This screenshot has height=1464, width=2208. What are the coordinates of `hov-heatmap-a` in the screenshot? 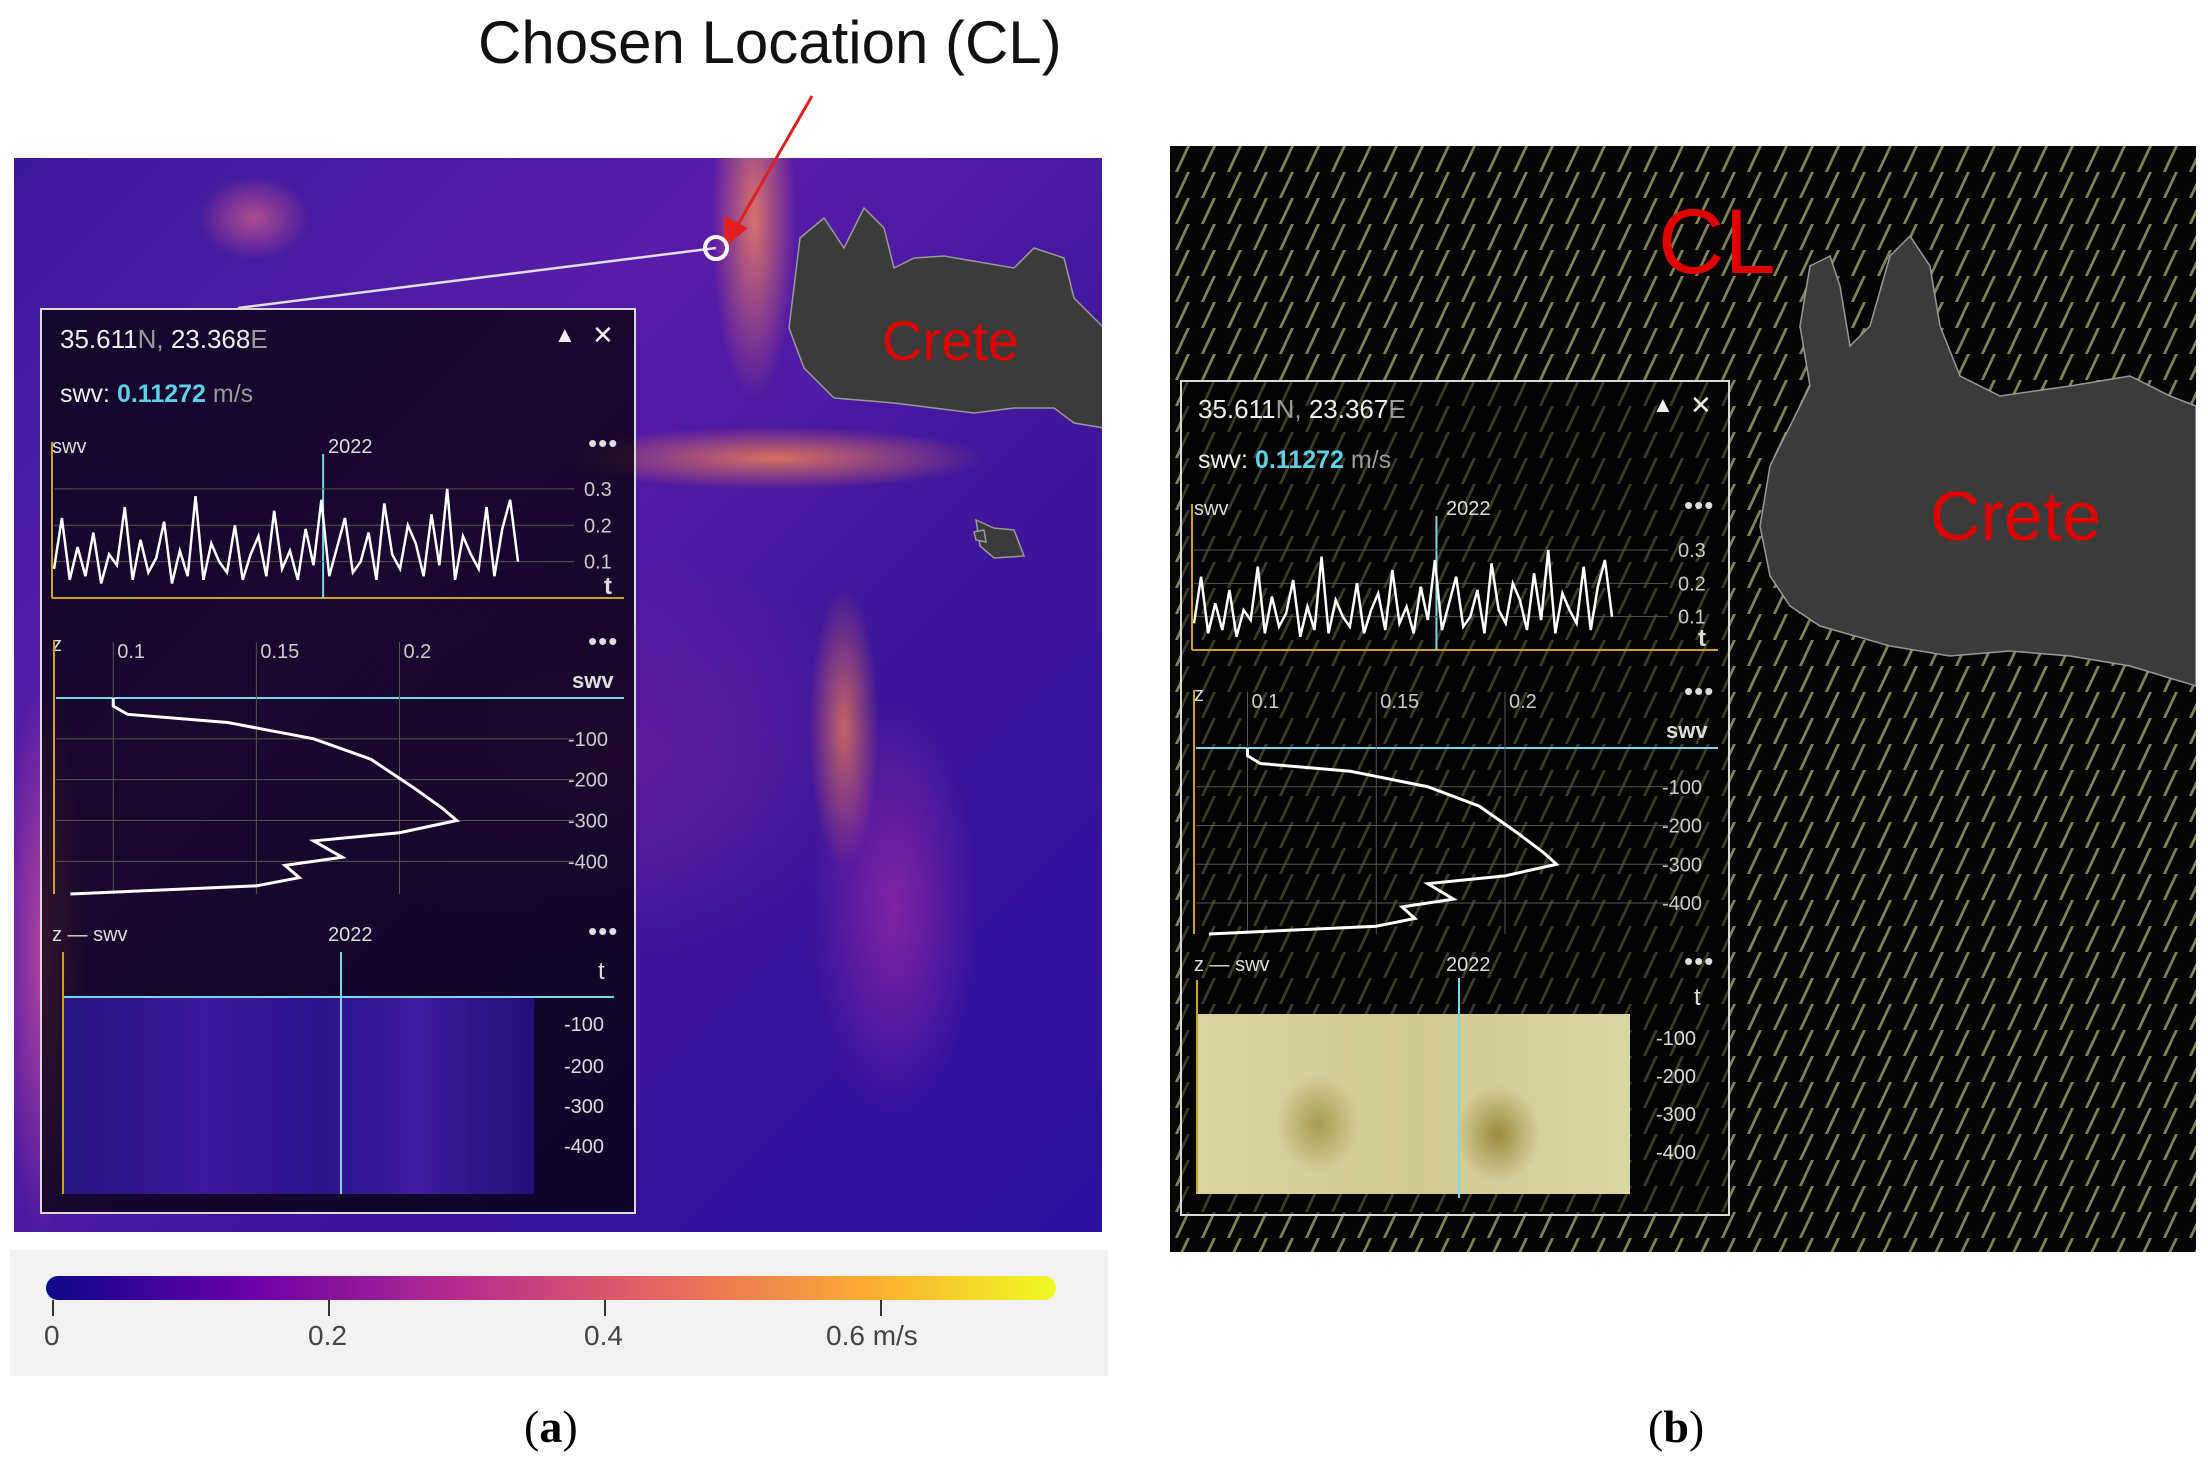 It's located at (299, 1096).